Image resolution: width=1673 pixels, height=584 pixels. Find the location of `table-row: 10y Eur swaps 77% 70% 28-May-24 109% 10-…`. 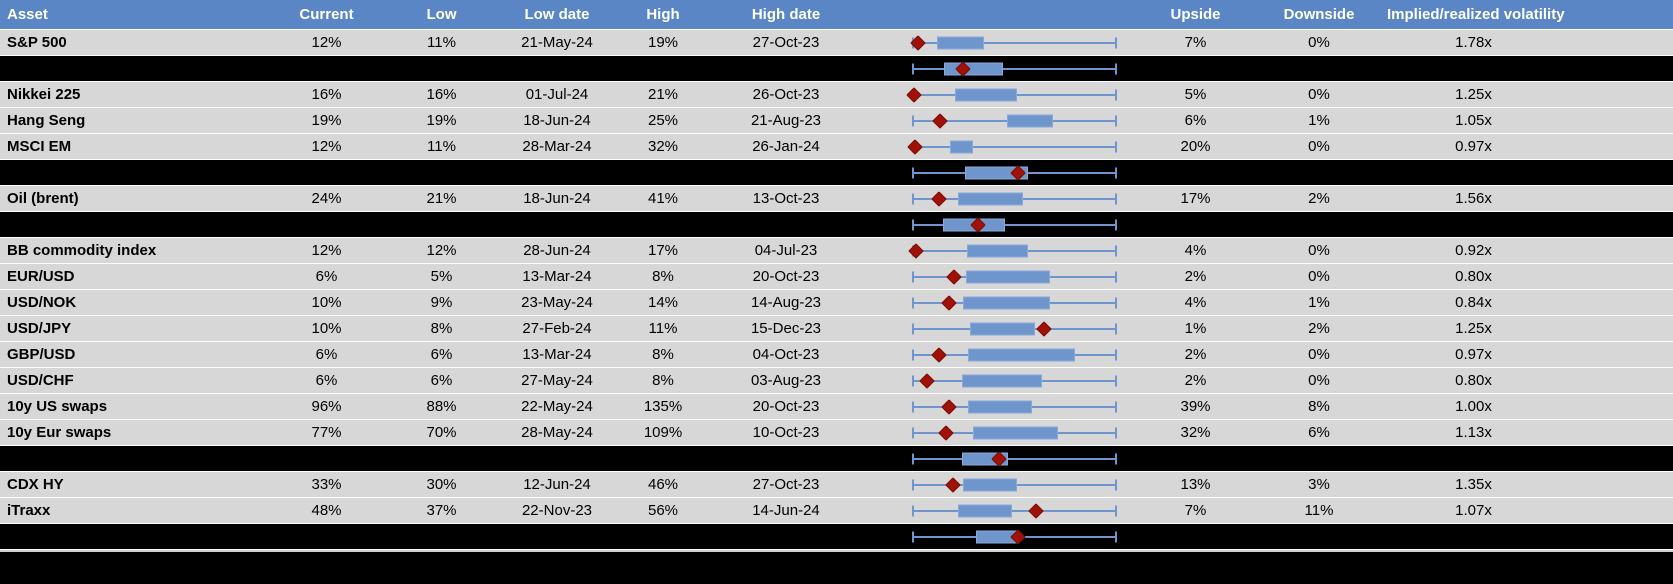

table-row: 10y Eur swaps 77% 70% 28-May-24 109% 10-… is located at coordinates (836, 433).